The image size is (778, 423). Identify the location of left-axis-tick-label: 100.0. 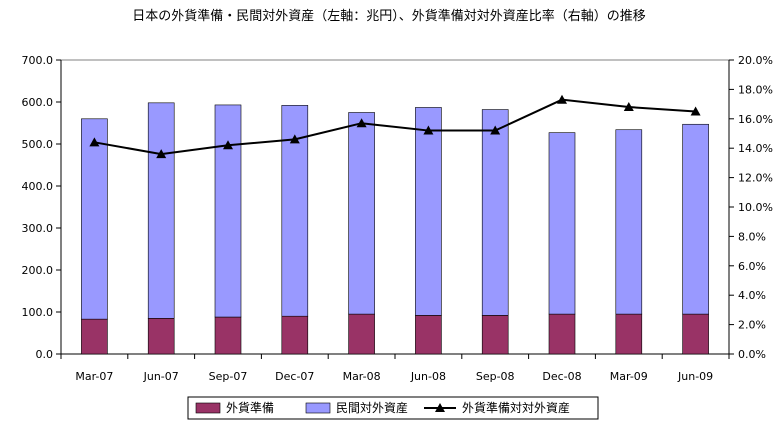
(38, 312).